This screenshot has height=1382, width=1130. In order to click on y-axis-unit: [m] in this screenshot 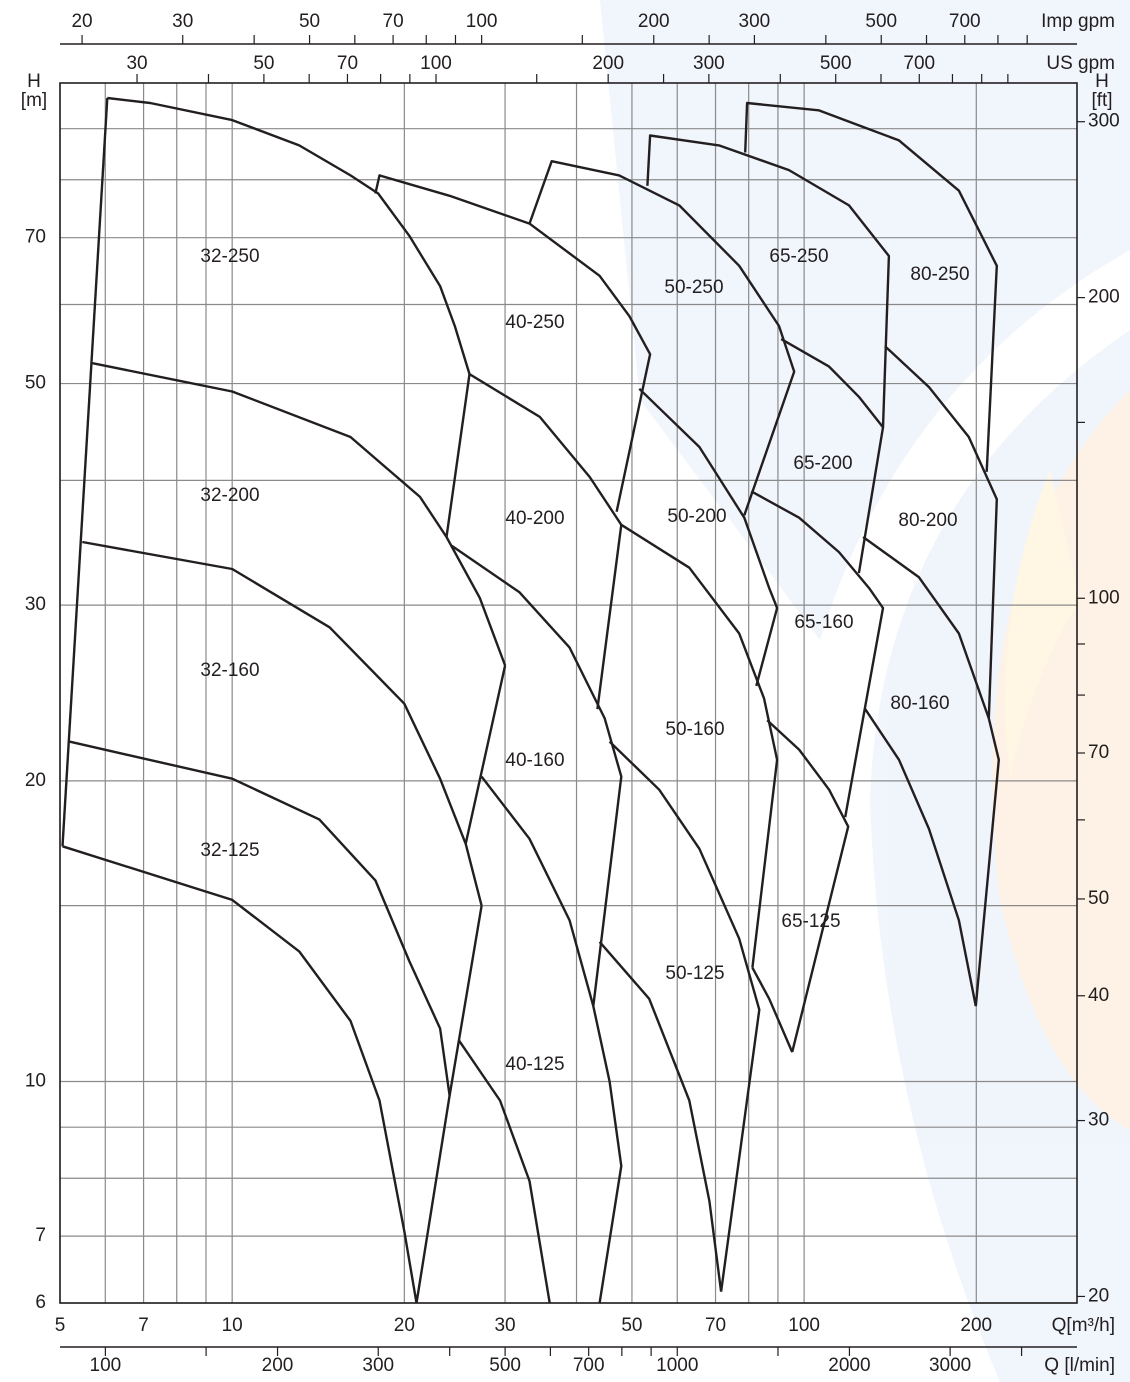, I will do `click(34, 100)`.